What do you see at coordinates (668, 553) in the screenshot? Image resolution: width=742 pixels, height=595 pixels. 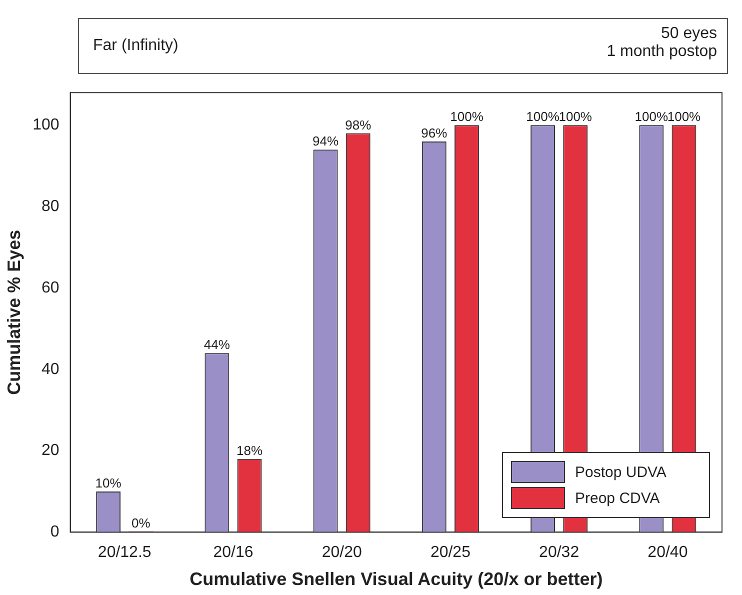 I see `x-tick-label: 20/40` at bounding box center [668, 553].